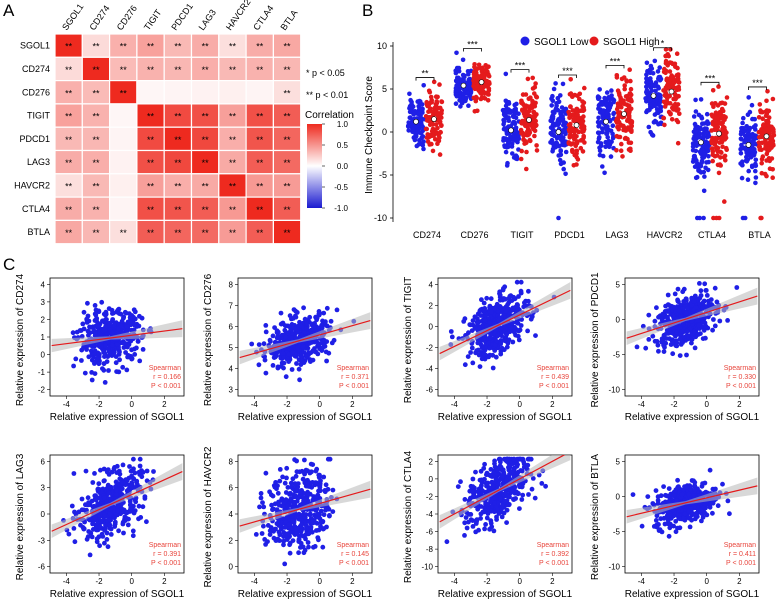 This screenshot has width=777, height=610. Describe the element at coordinates (431, 461) in the screenshot. I see `y-tick-label: 2` at that location.